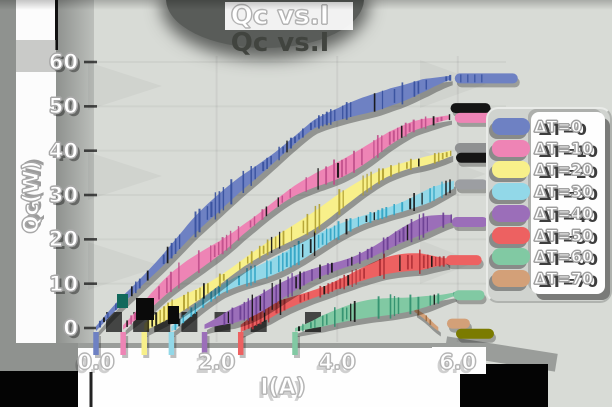 Image resolution: width=612 pixels, height=407 pixels. I want to click on legend-label: ΔT=60, so click(564, 257).